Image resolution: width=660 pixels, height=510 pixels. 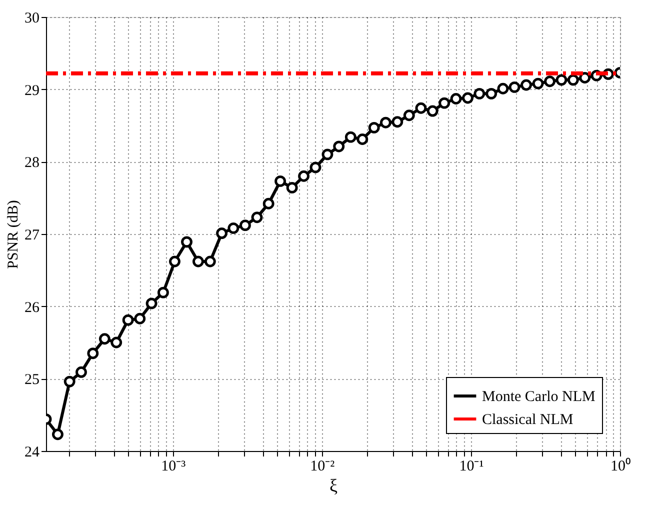 What do you see at coordinates (32, 18) in the screenshot?
I see `y-tick-label: 30` at bounding box center [32, 18].